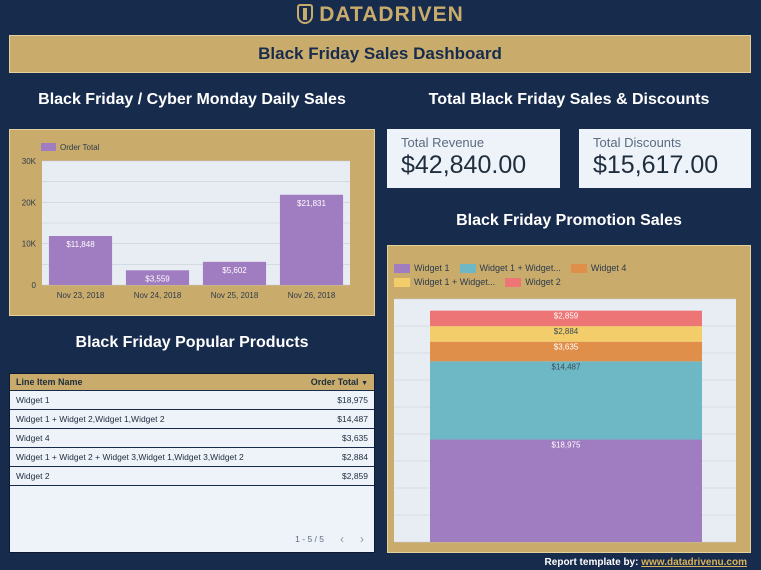  I want to click on promo-segment-label: $2,884, so click(566, 331).